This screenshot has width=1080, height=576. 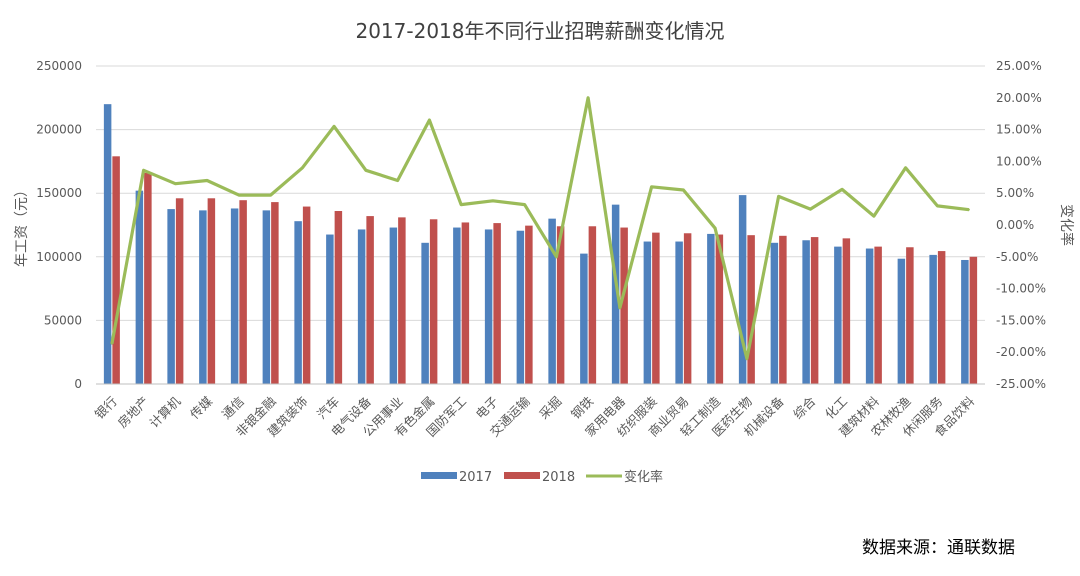 What do you see at coordinates (59, 130) in the screenshot?
I see `y-tick-label: 200000` at bounding box center [59, 130].